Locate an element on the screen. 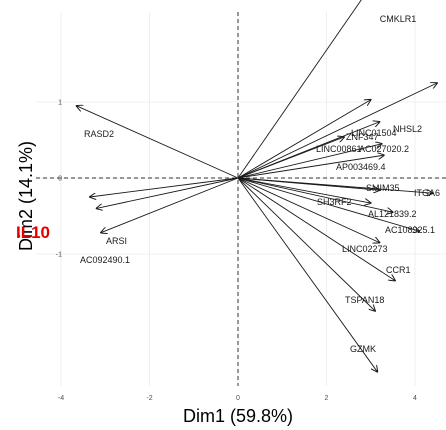 Image resolution: width=446 pixels, height=430 pixels. vector-arsi is located at coordinates (167, 192).